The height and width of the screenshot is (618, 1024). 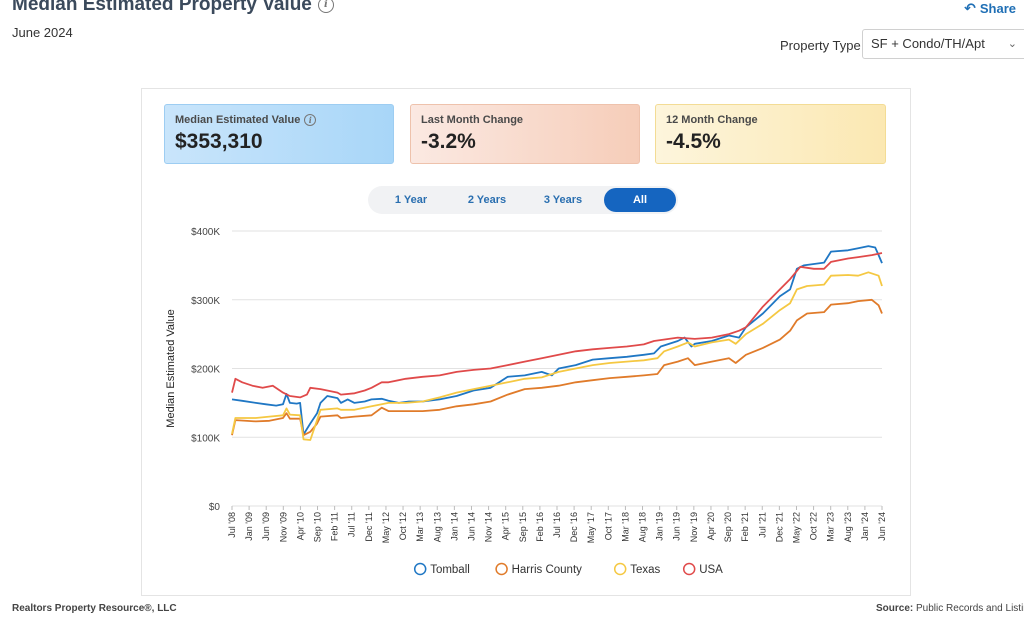 What do you see at coordinates (814, 526) in the screenshot?
I see `x-tick-label: Oct '22` at bounding box center [814, 526].